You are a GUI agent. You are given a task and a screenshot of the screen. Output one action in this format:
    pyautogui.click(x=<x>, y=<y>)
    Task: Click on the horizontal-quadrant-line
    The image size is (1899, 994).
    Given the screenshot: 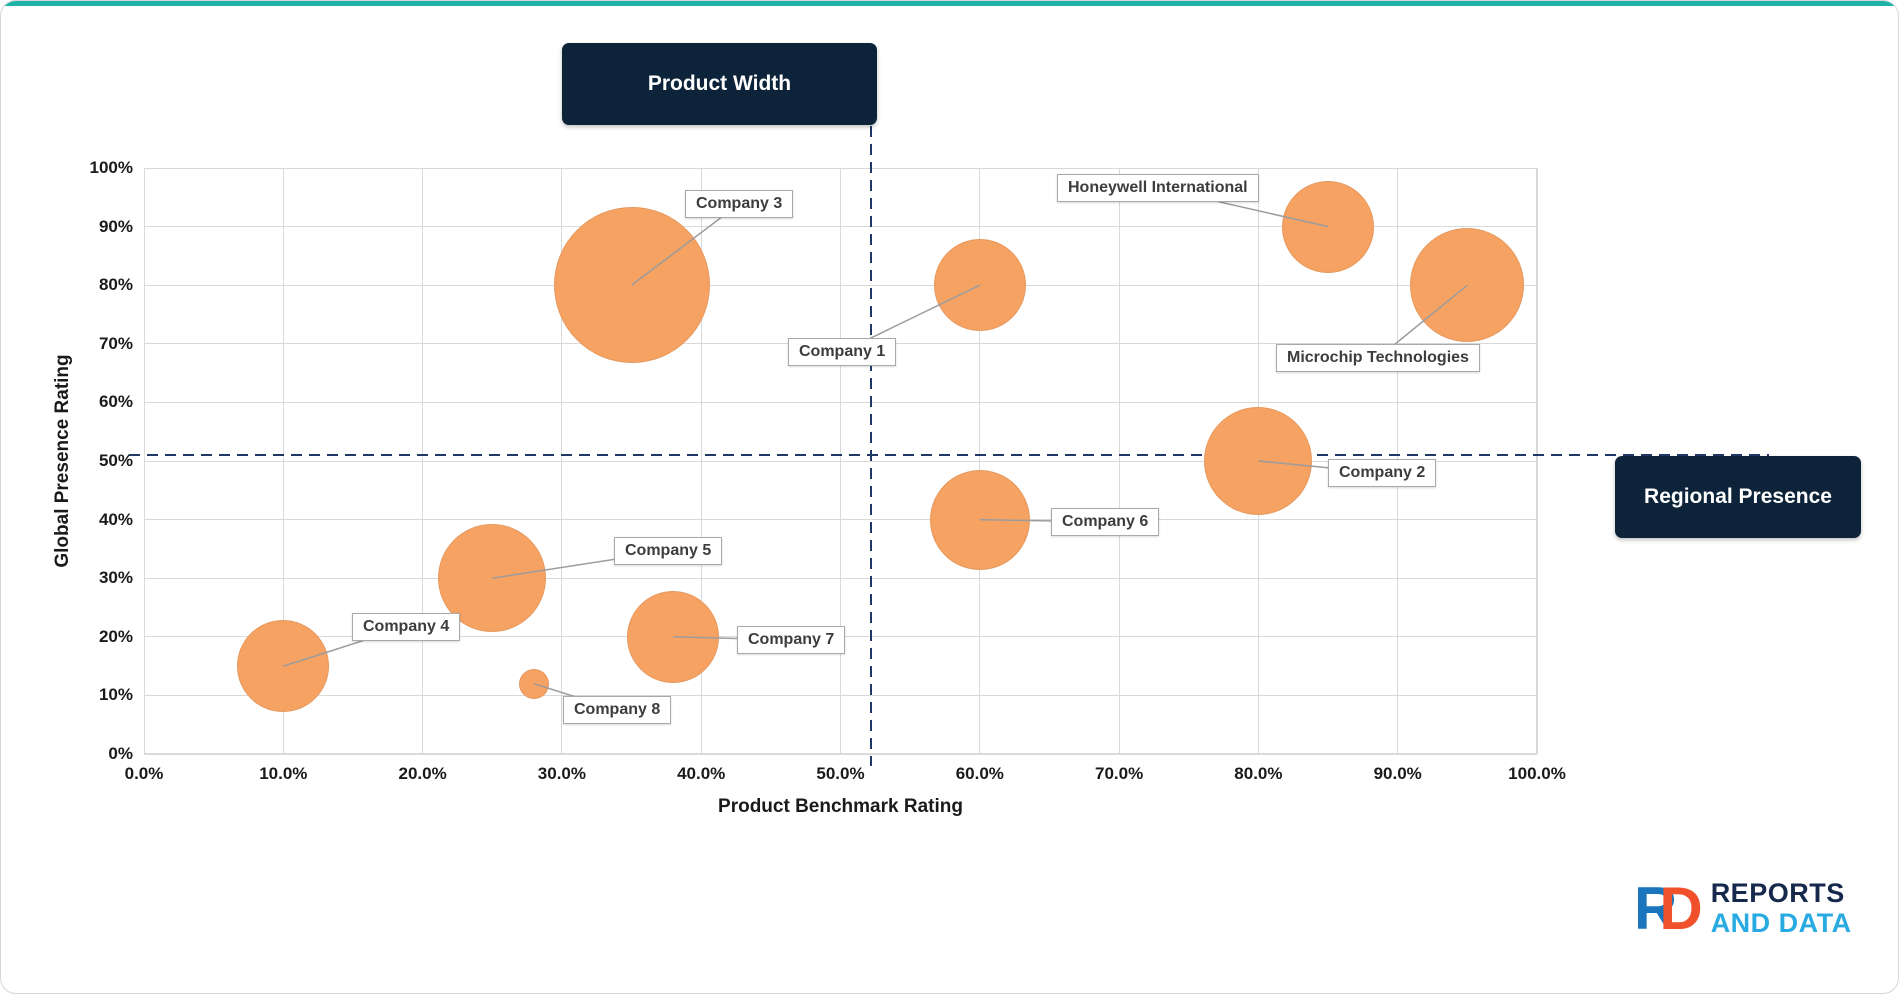 What is the action you would take?
    pyautogui.click(x=949, y=455)
    